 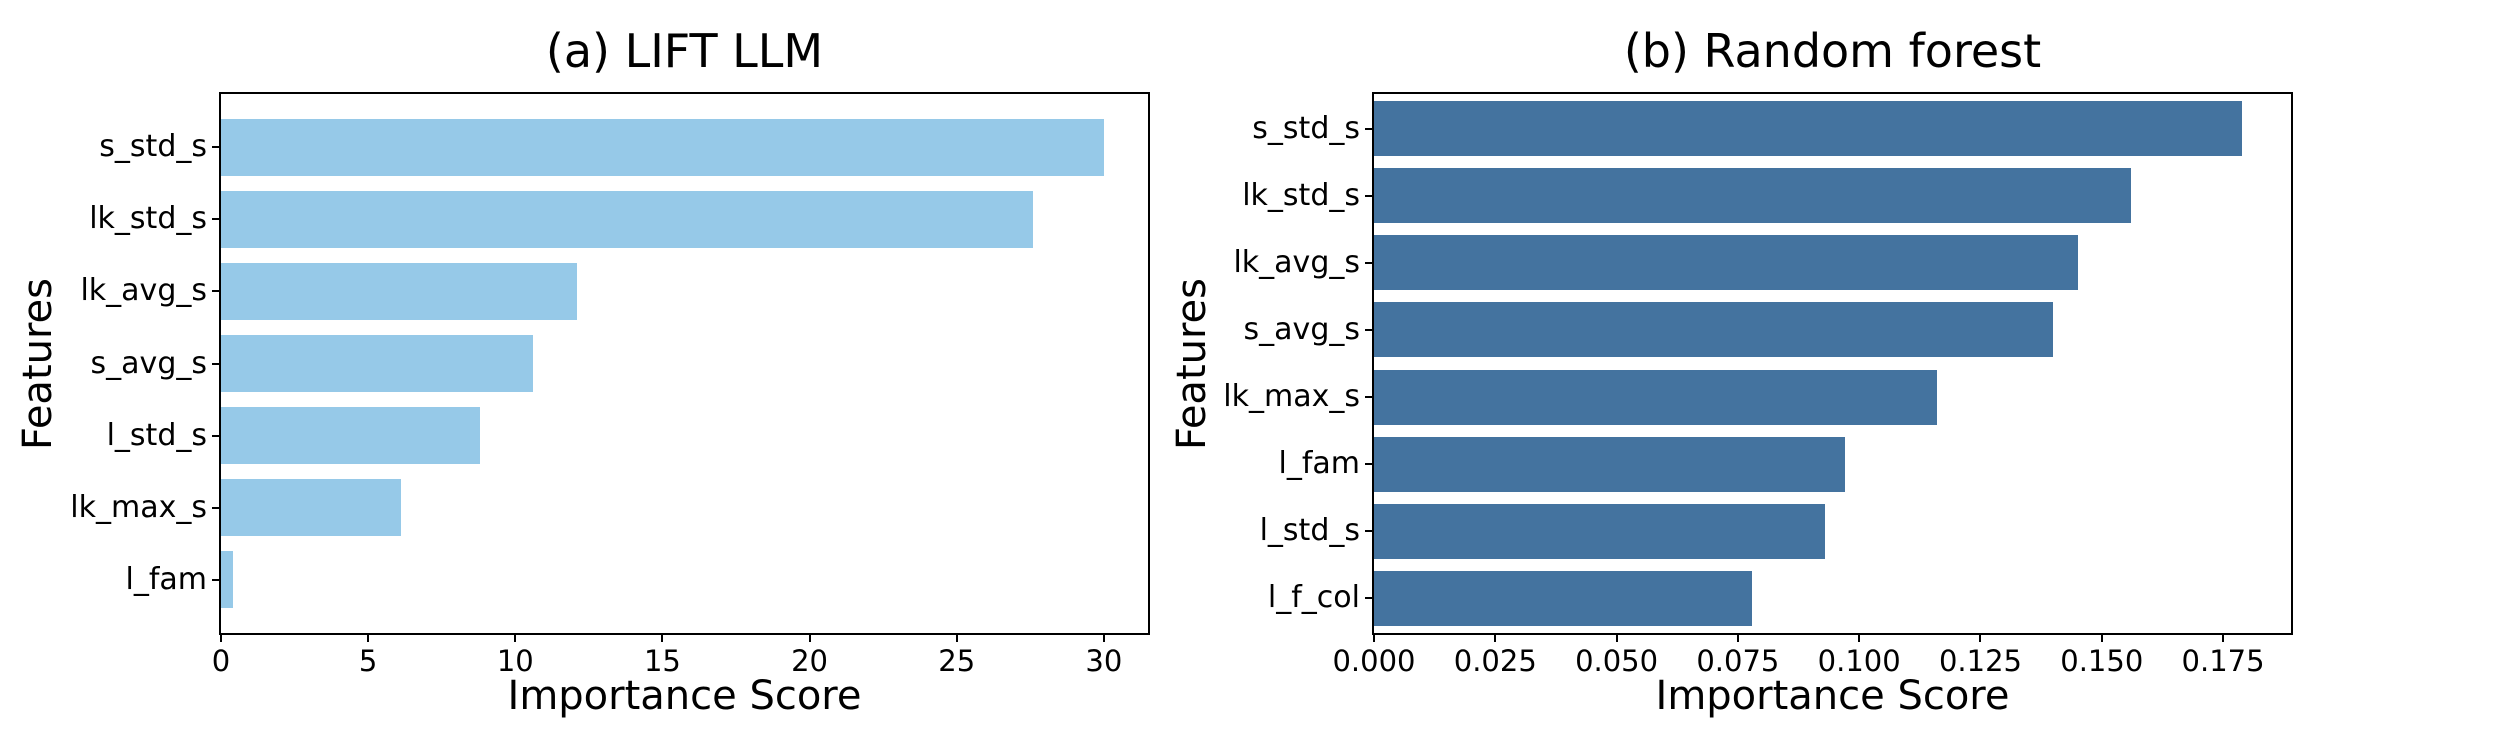 What do you see at coordinates (1738, 661) in the screenshot?
I see `chart-b-x-tick-label: 0.075` at bounding box center [1738, 661].